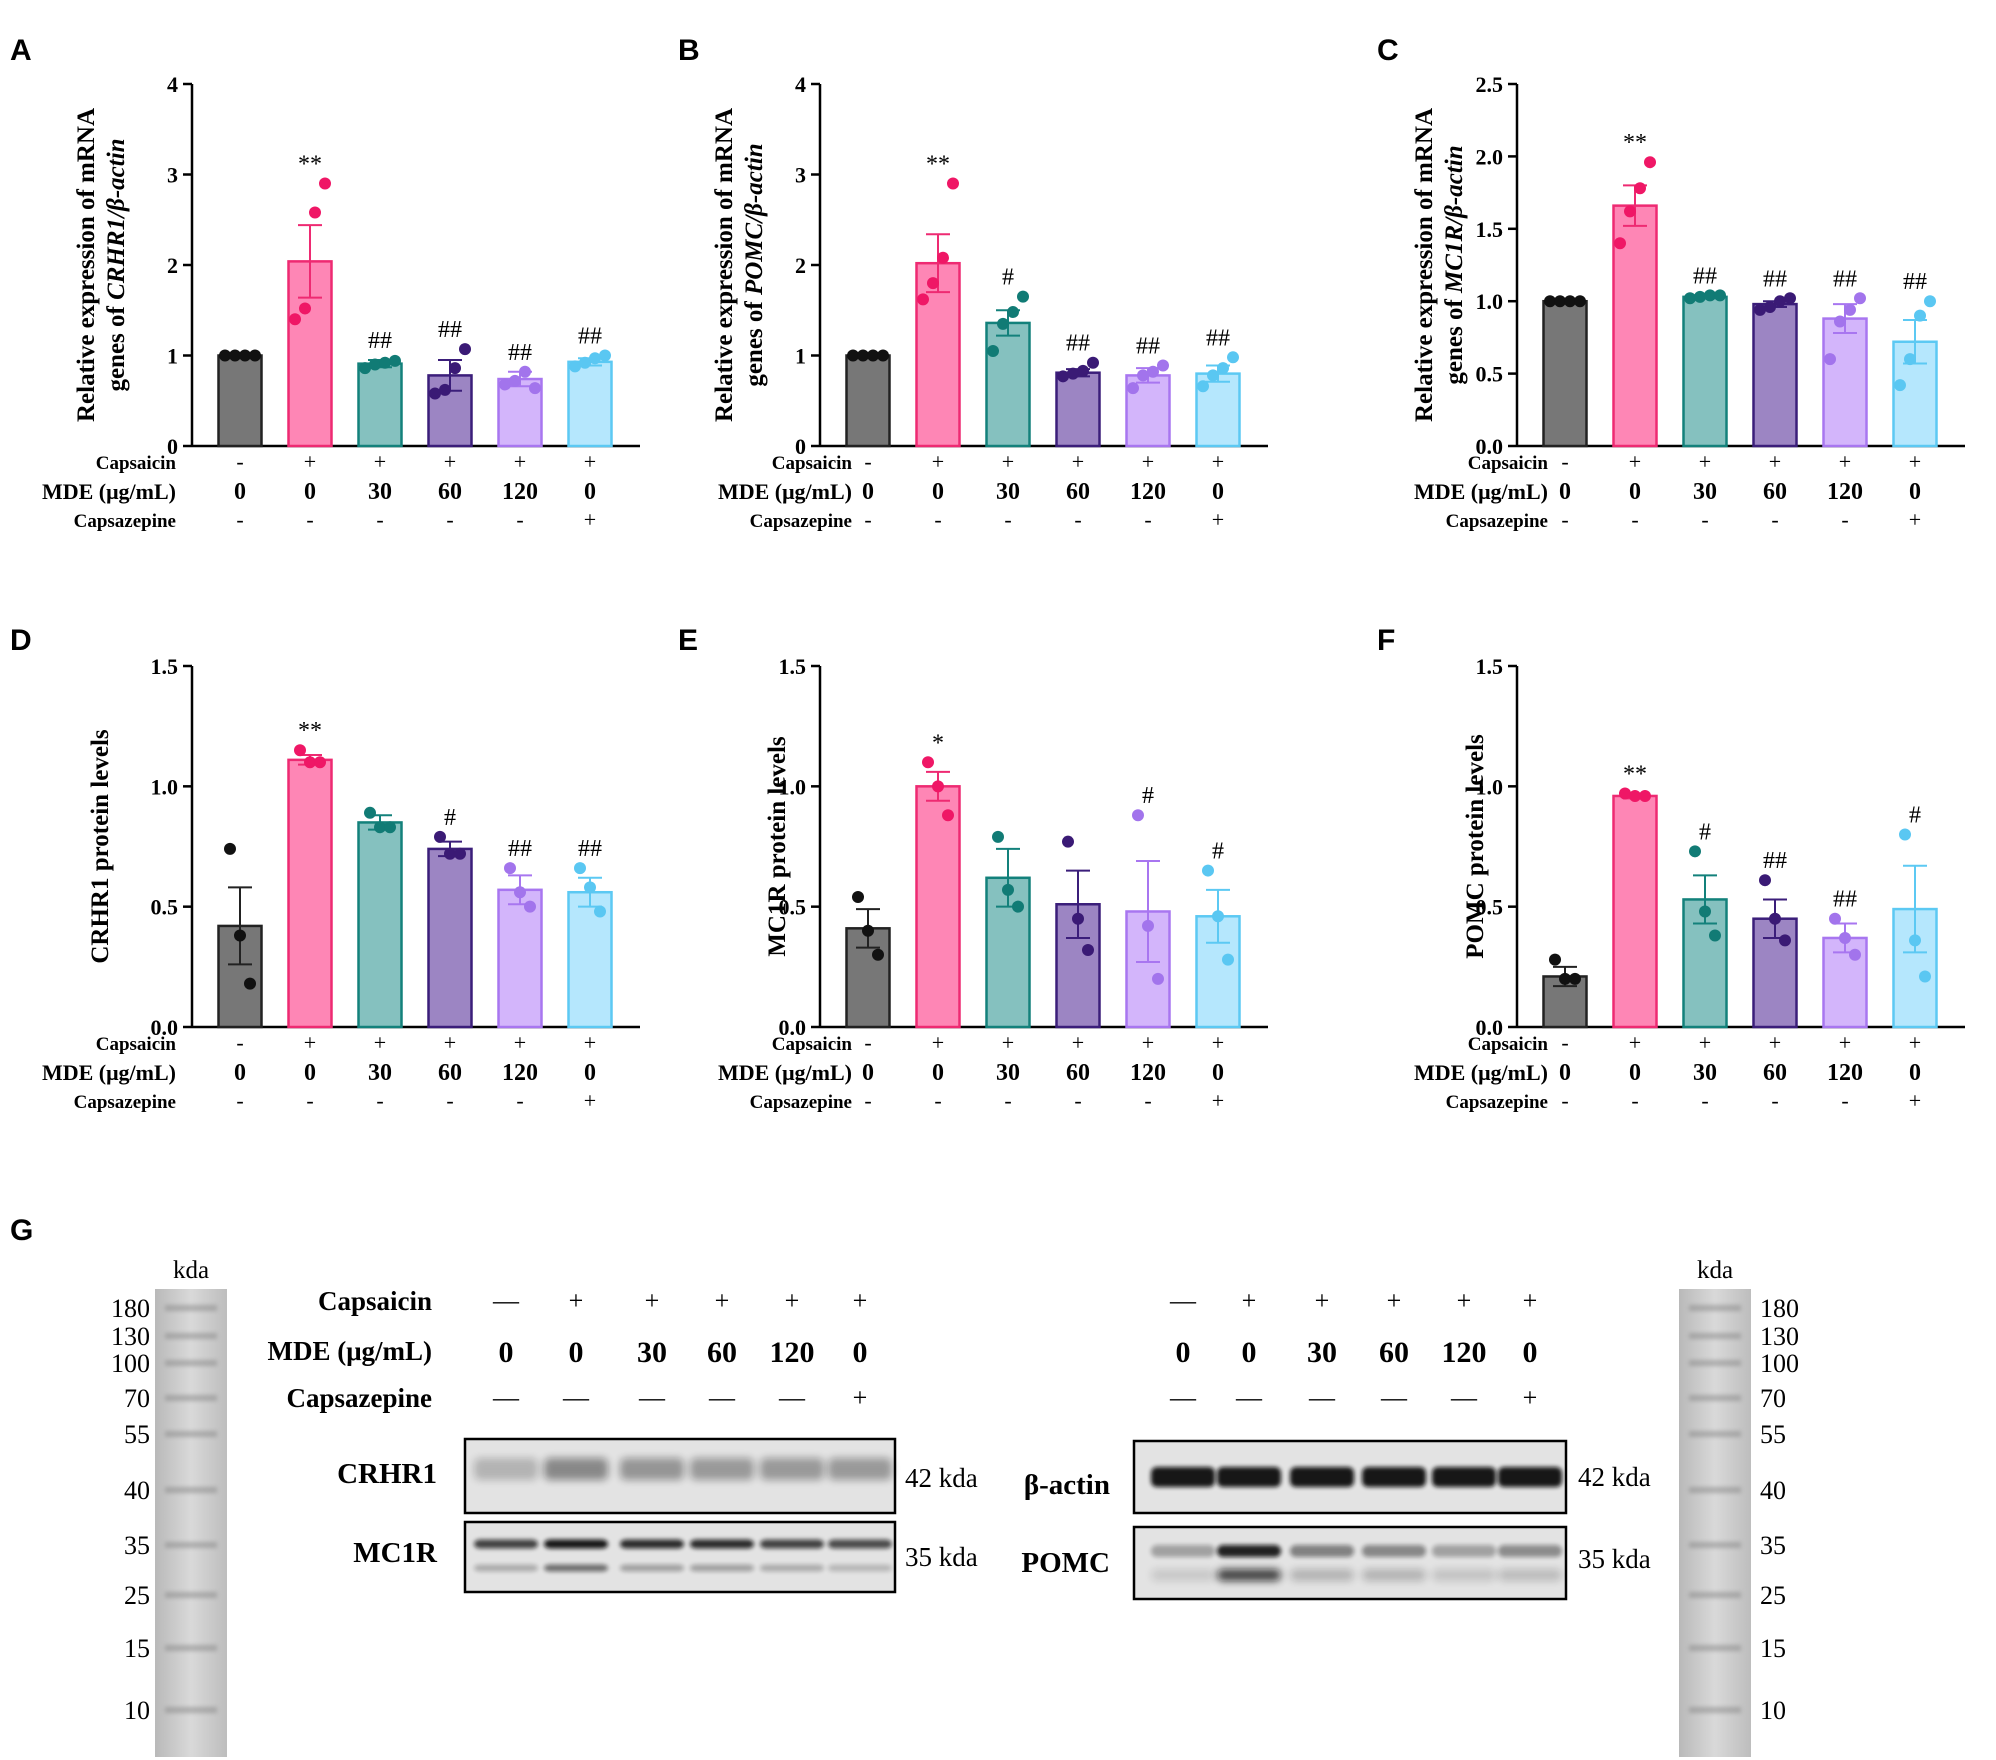  What do you see at coordinates (21, 1230) in the screenshot?
I see `panel-label: G` at bounding box center [21, 1230].